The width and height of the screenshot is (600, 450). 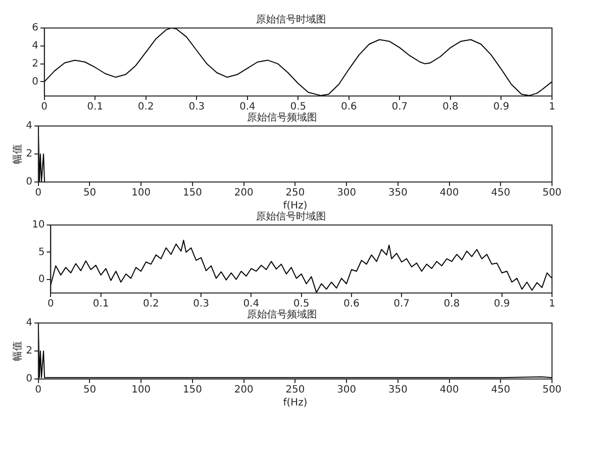 What do you see at coordinates (41, 252) in the screenshot?
I see `y-tick-label: 5` at bounding box center [41, 252].